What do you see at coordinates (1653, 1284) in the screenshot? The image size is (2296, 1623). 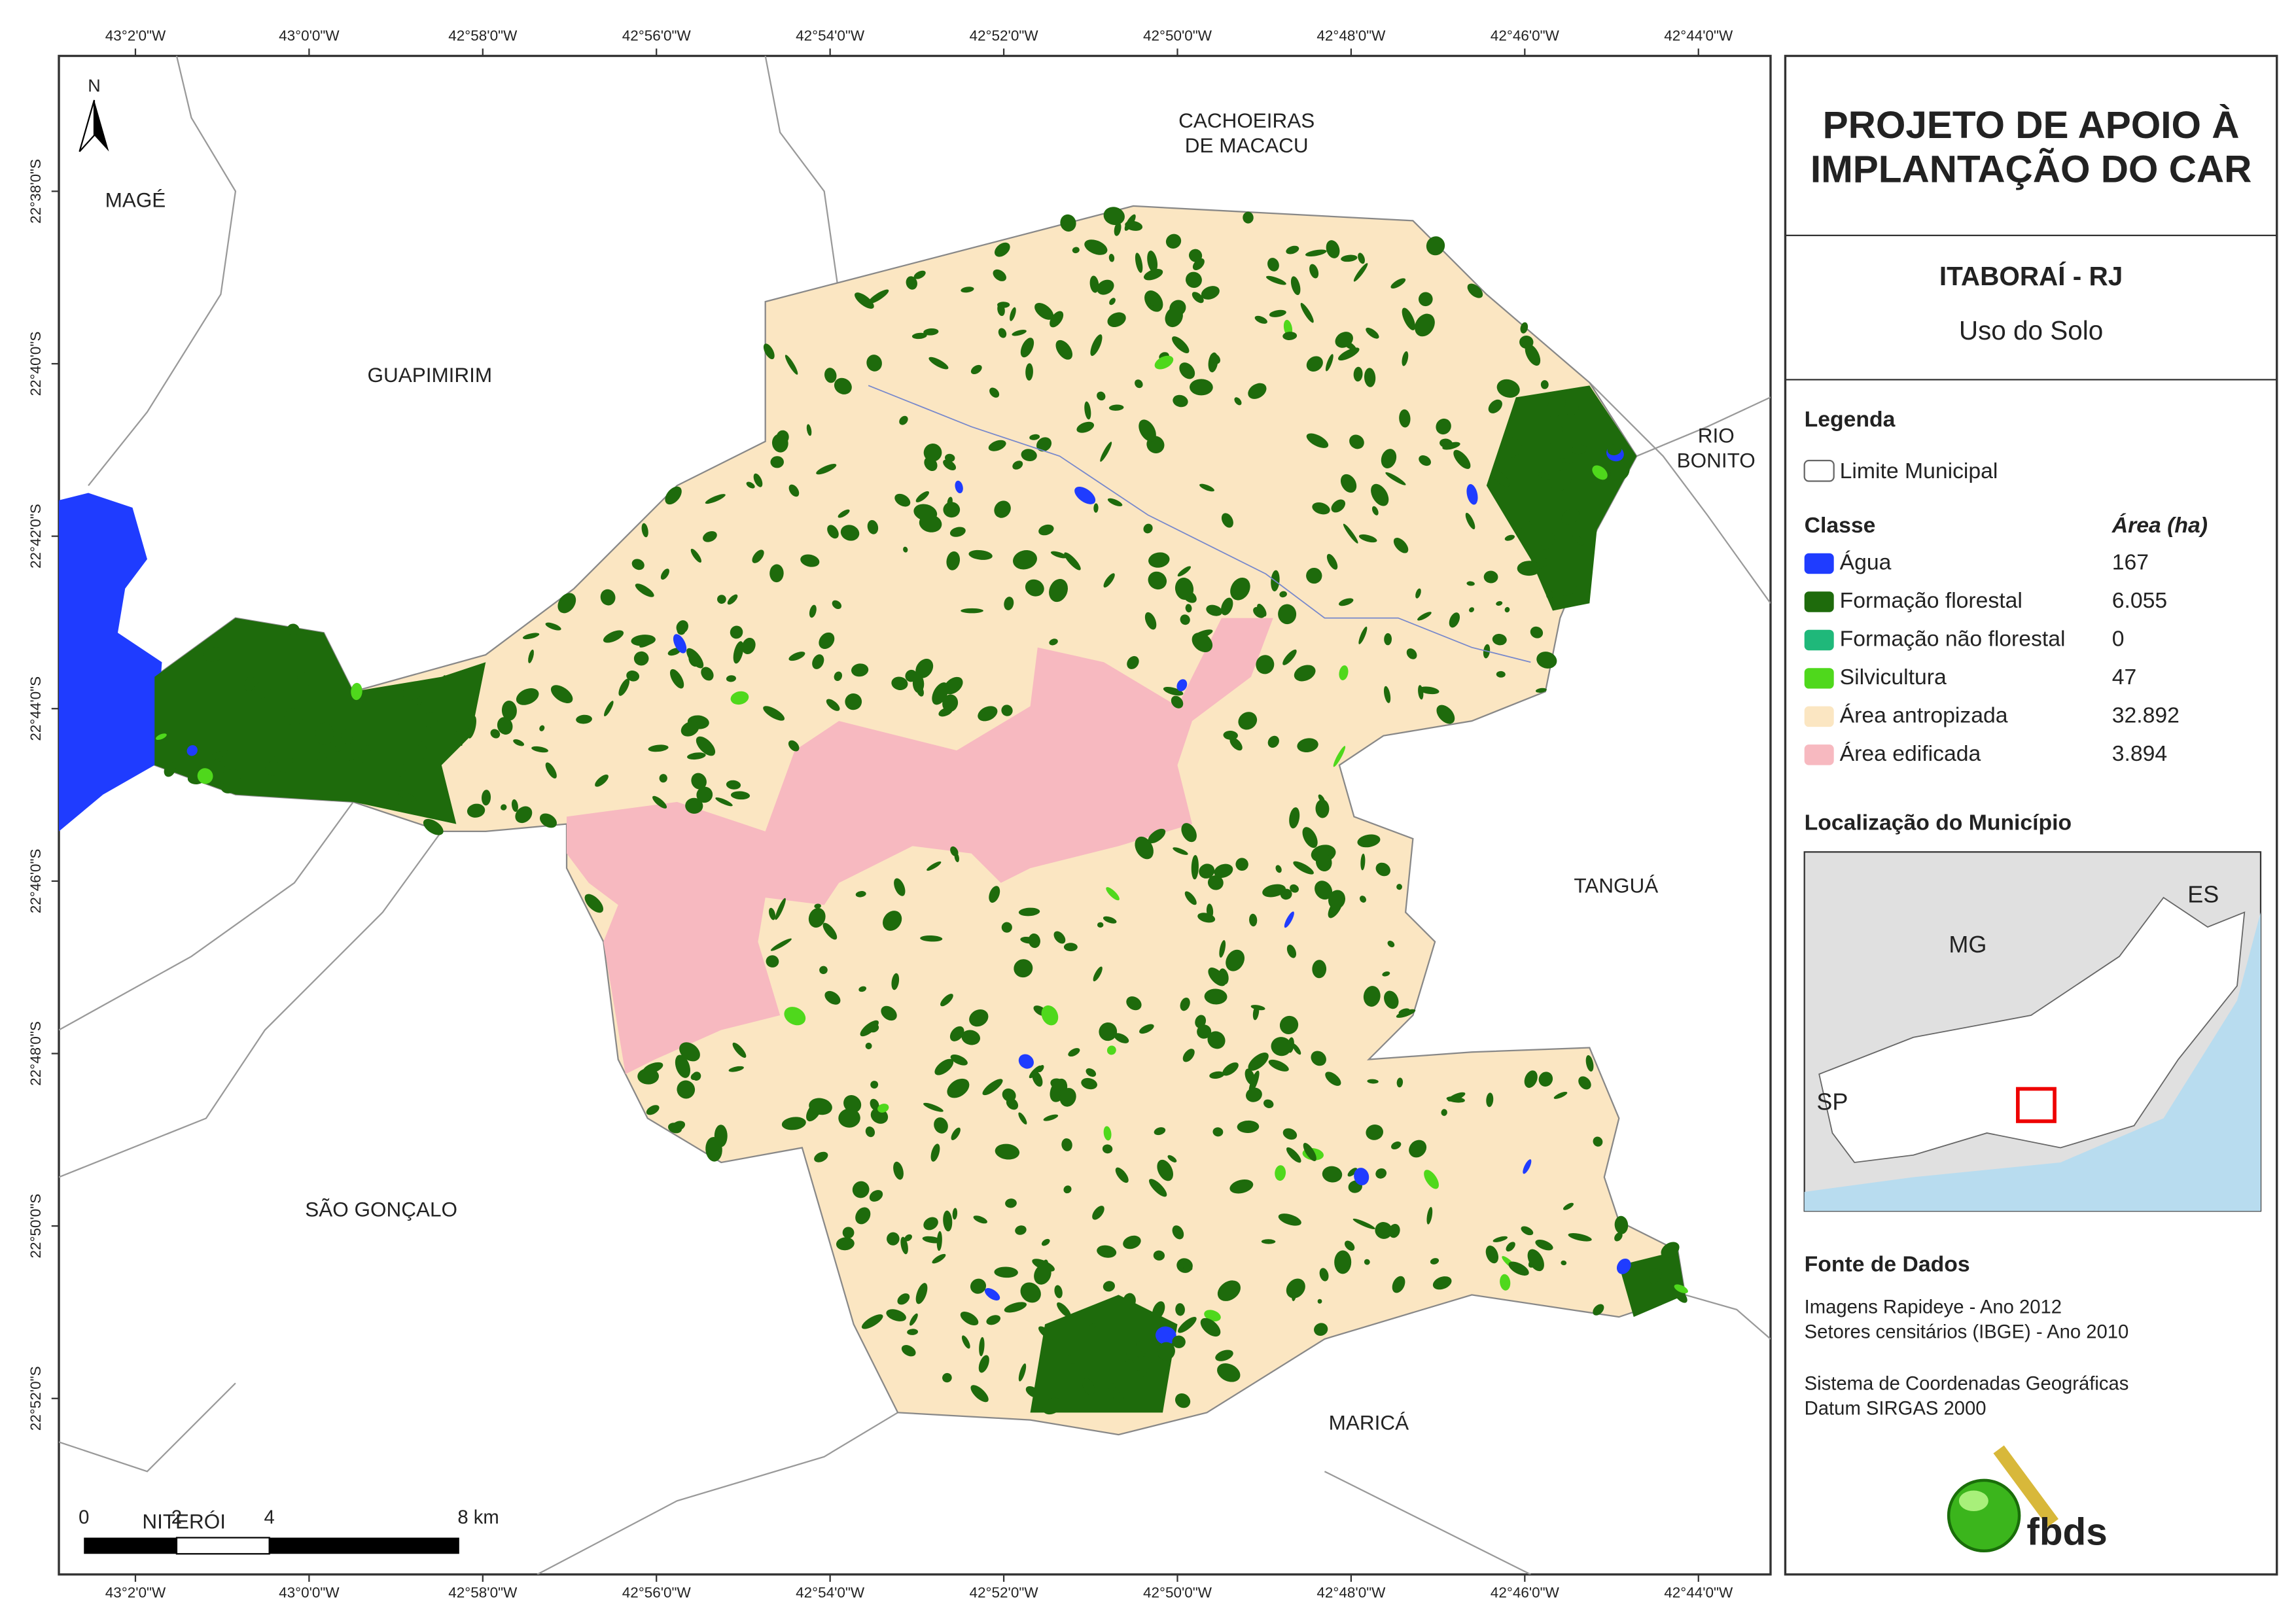 I see `forest-zone` at bounding box center [1653, 1284].